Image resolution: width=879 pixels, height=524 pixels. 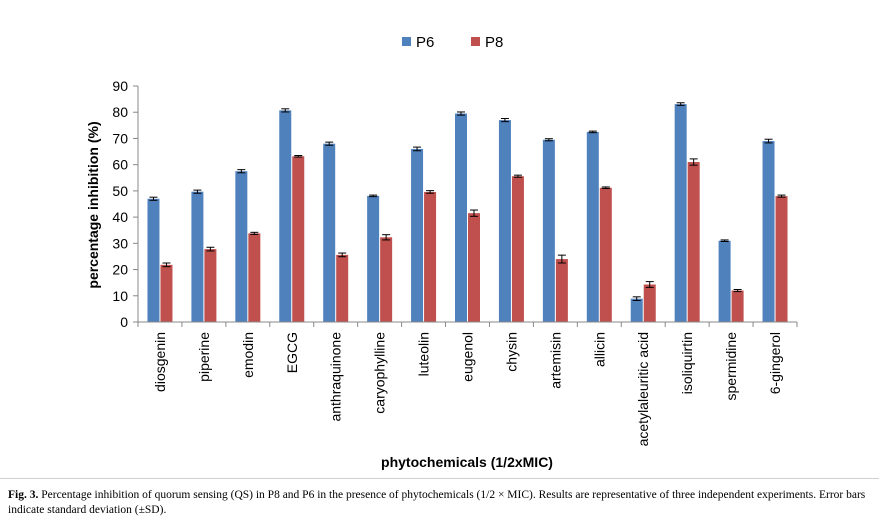 What do you see at coordinates (555, 360) in the screenshot?
I see `x-tick-label: artemisin` at bounding box center [555, 360].